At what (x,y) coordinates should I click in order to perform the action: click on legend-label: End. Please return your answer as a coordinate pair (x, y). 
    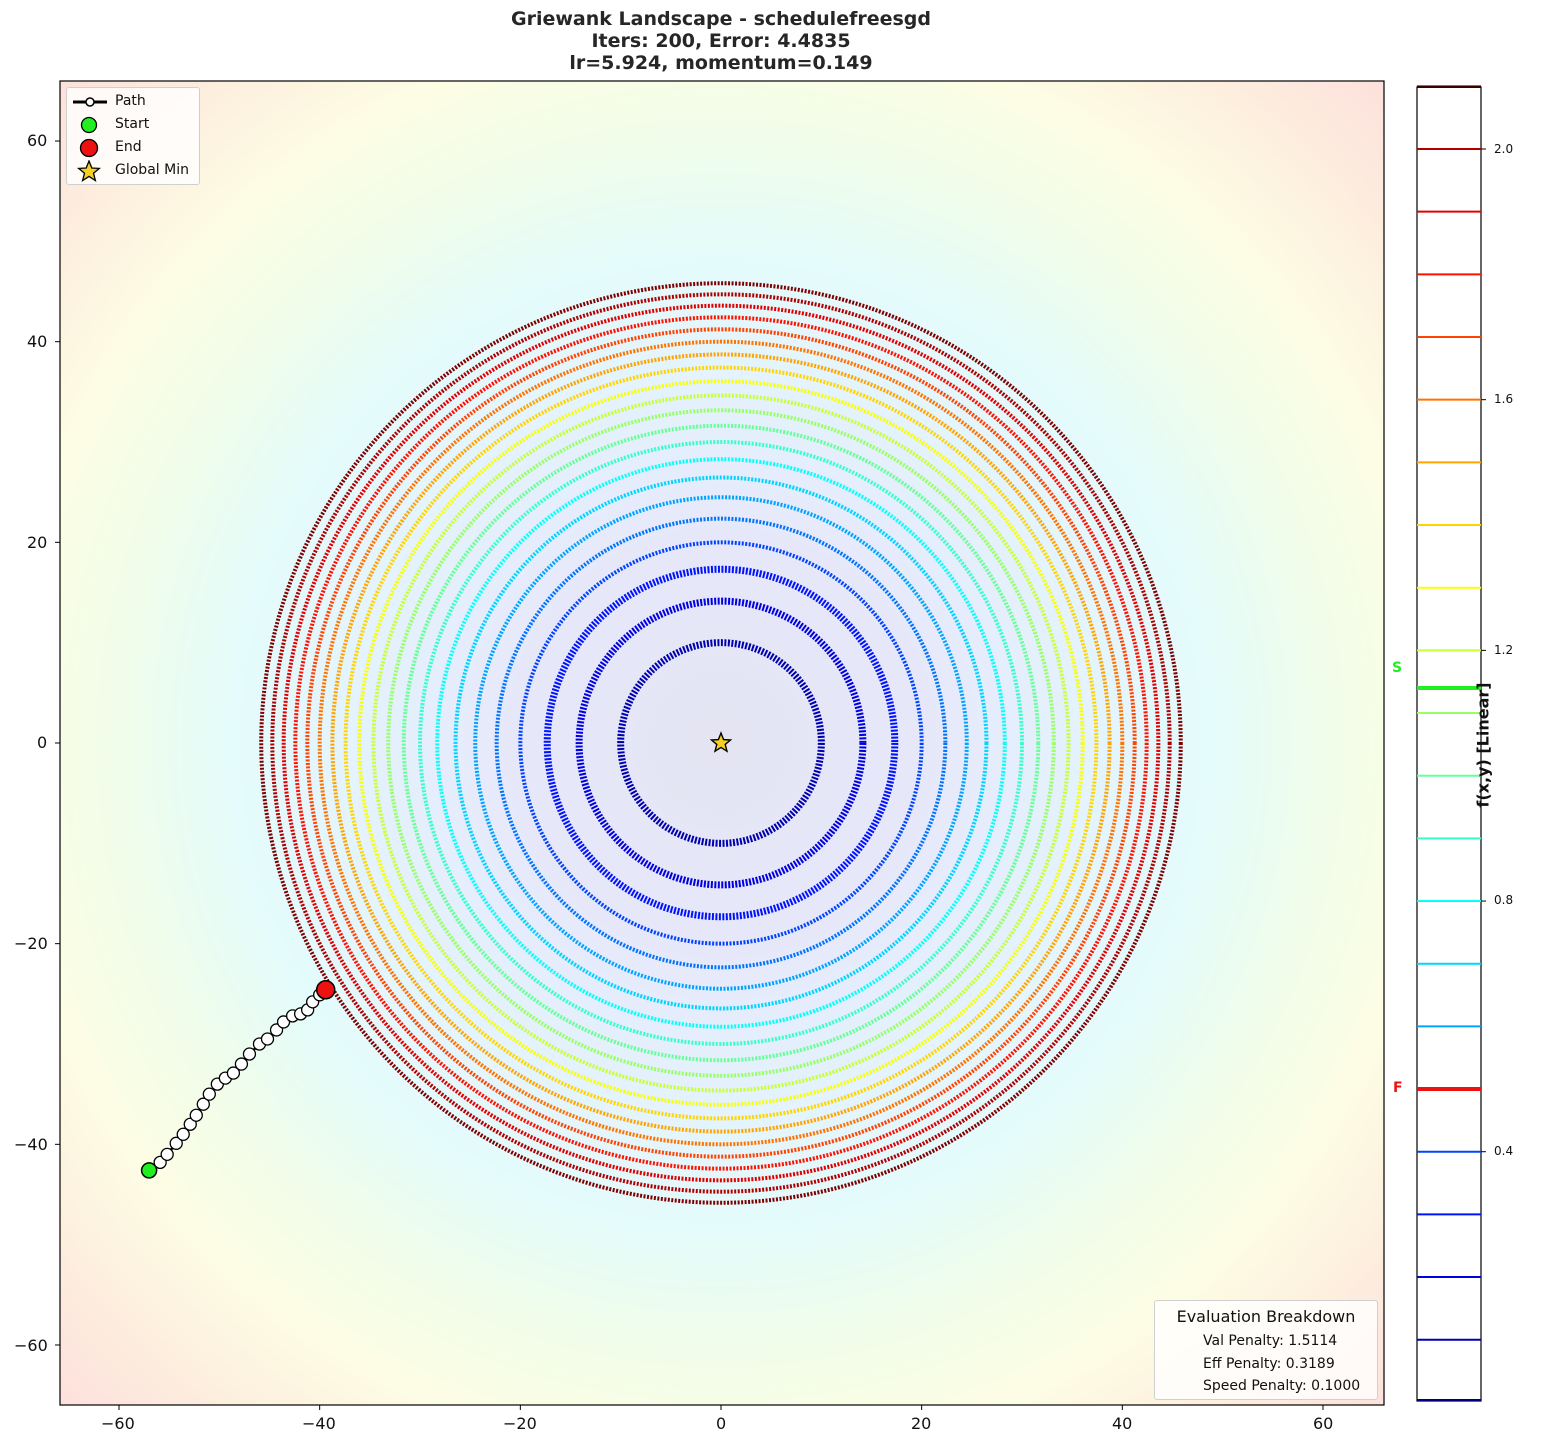
    Looking at the image, I should click on (128, 147).